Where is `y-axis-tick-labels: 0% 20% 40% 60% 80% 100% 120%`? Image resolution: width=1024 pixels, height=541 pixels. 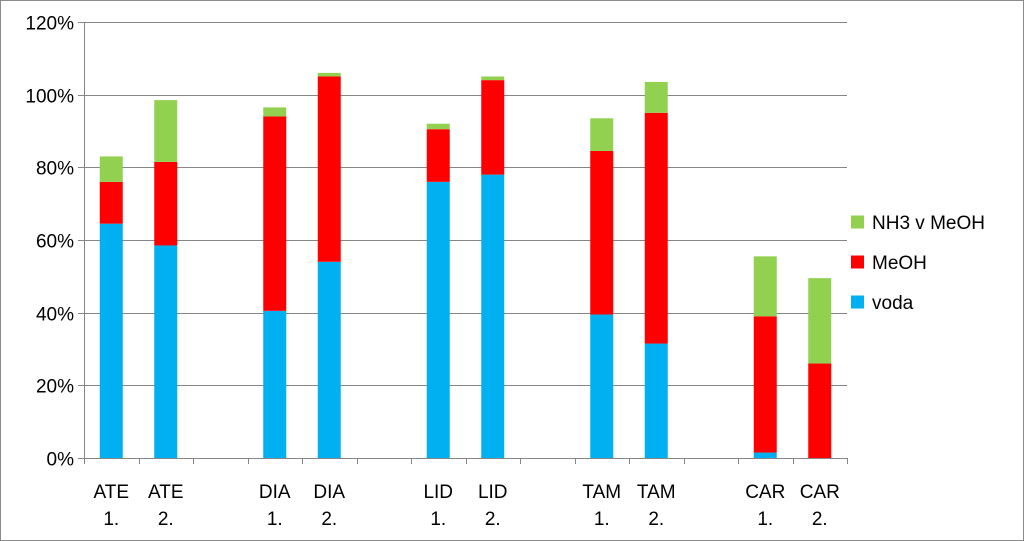 y-axis-tick-labels: 0% 20% 40% 60% 80% 100% 120% is located at coordinates (49, 242).